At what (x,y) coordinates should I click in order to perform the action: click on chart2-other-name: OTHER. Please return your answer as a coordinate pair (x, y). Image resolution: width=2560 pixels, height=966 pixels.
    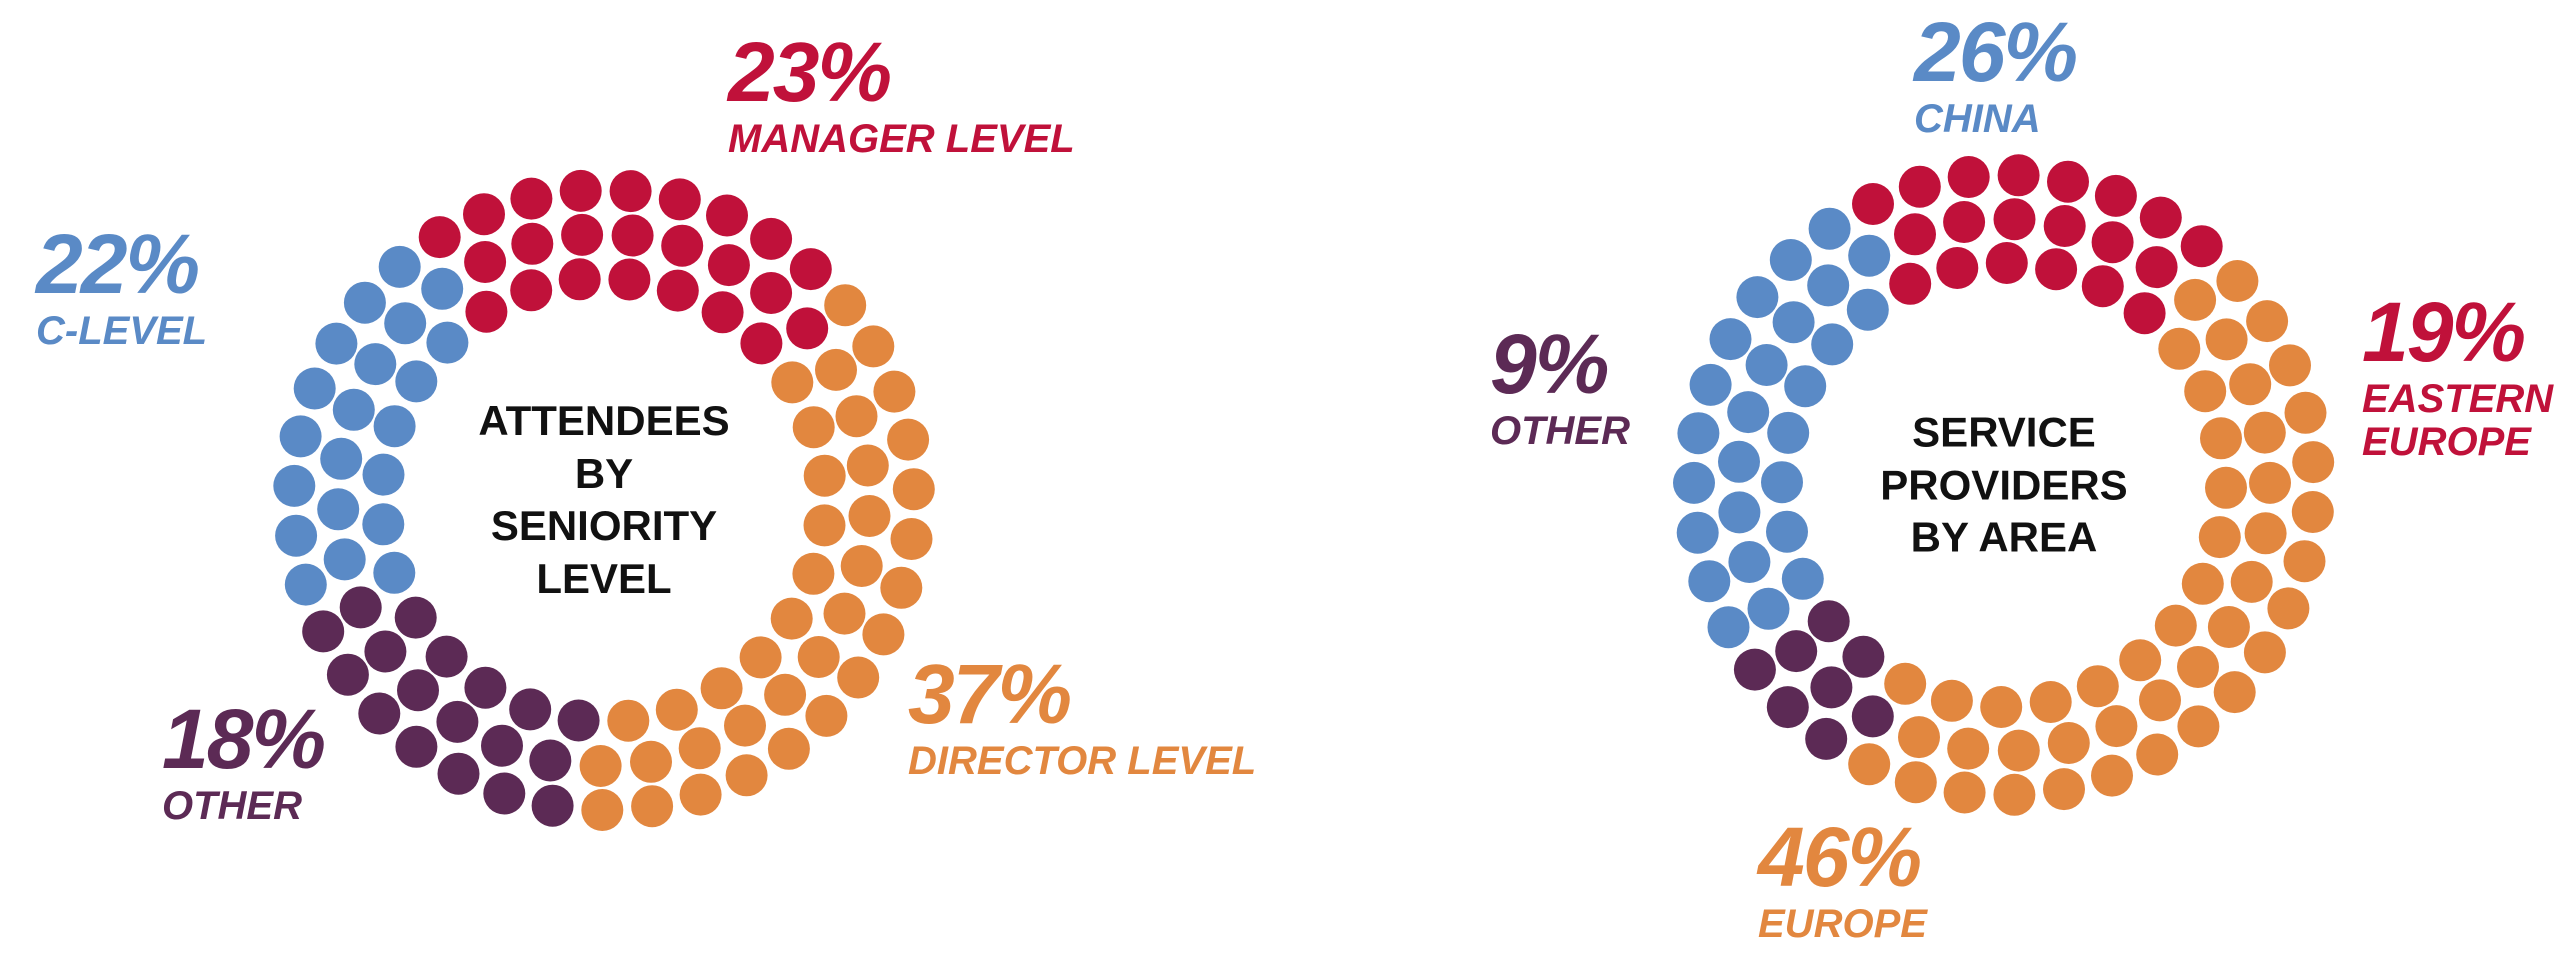
    Looking at the image, I should click on (1560, 431).